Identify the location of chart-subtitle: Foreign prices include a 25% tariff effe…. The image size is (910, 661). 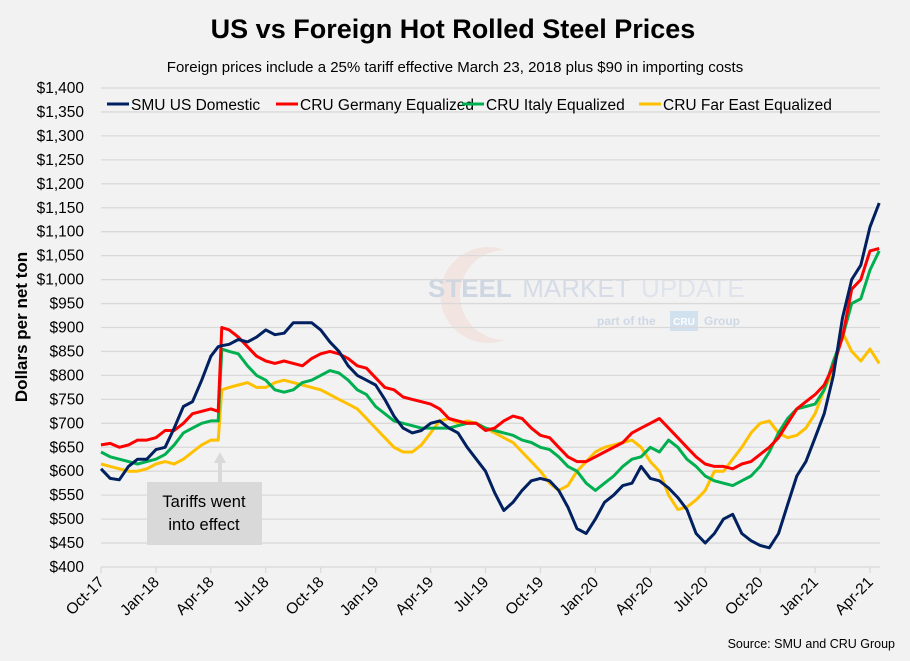
(455, 67).